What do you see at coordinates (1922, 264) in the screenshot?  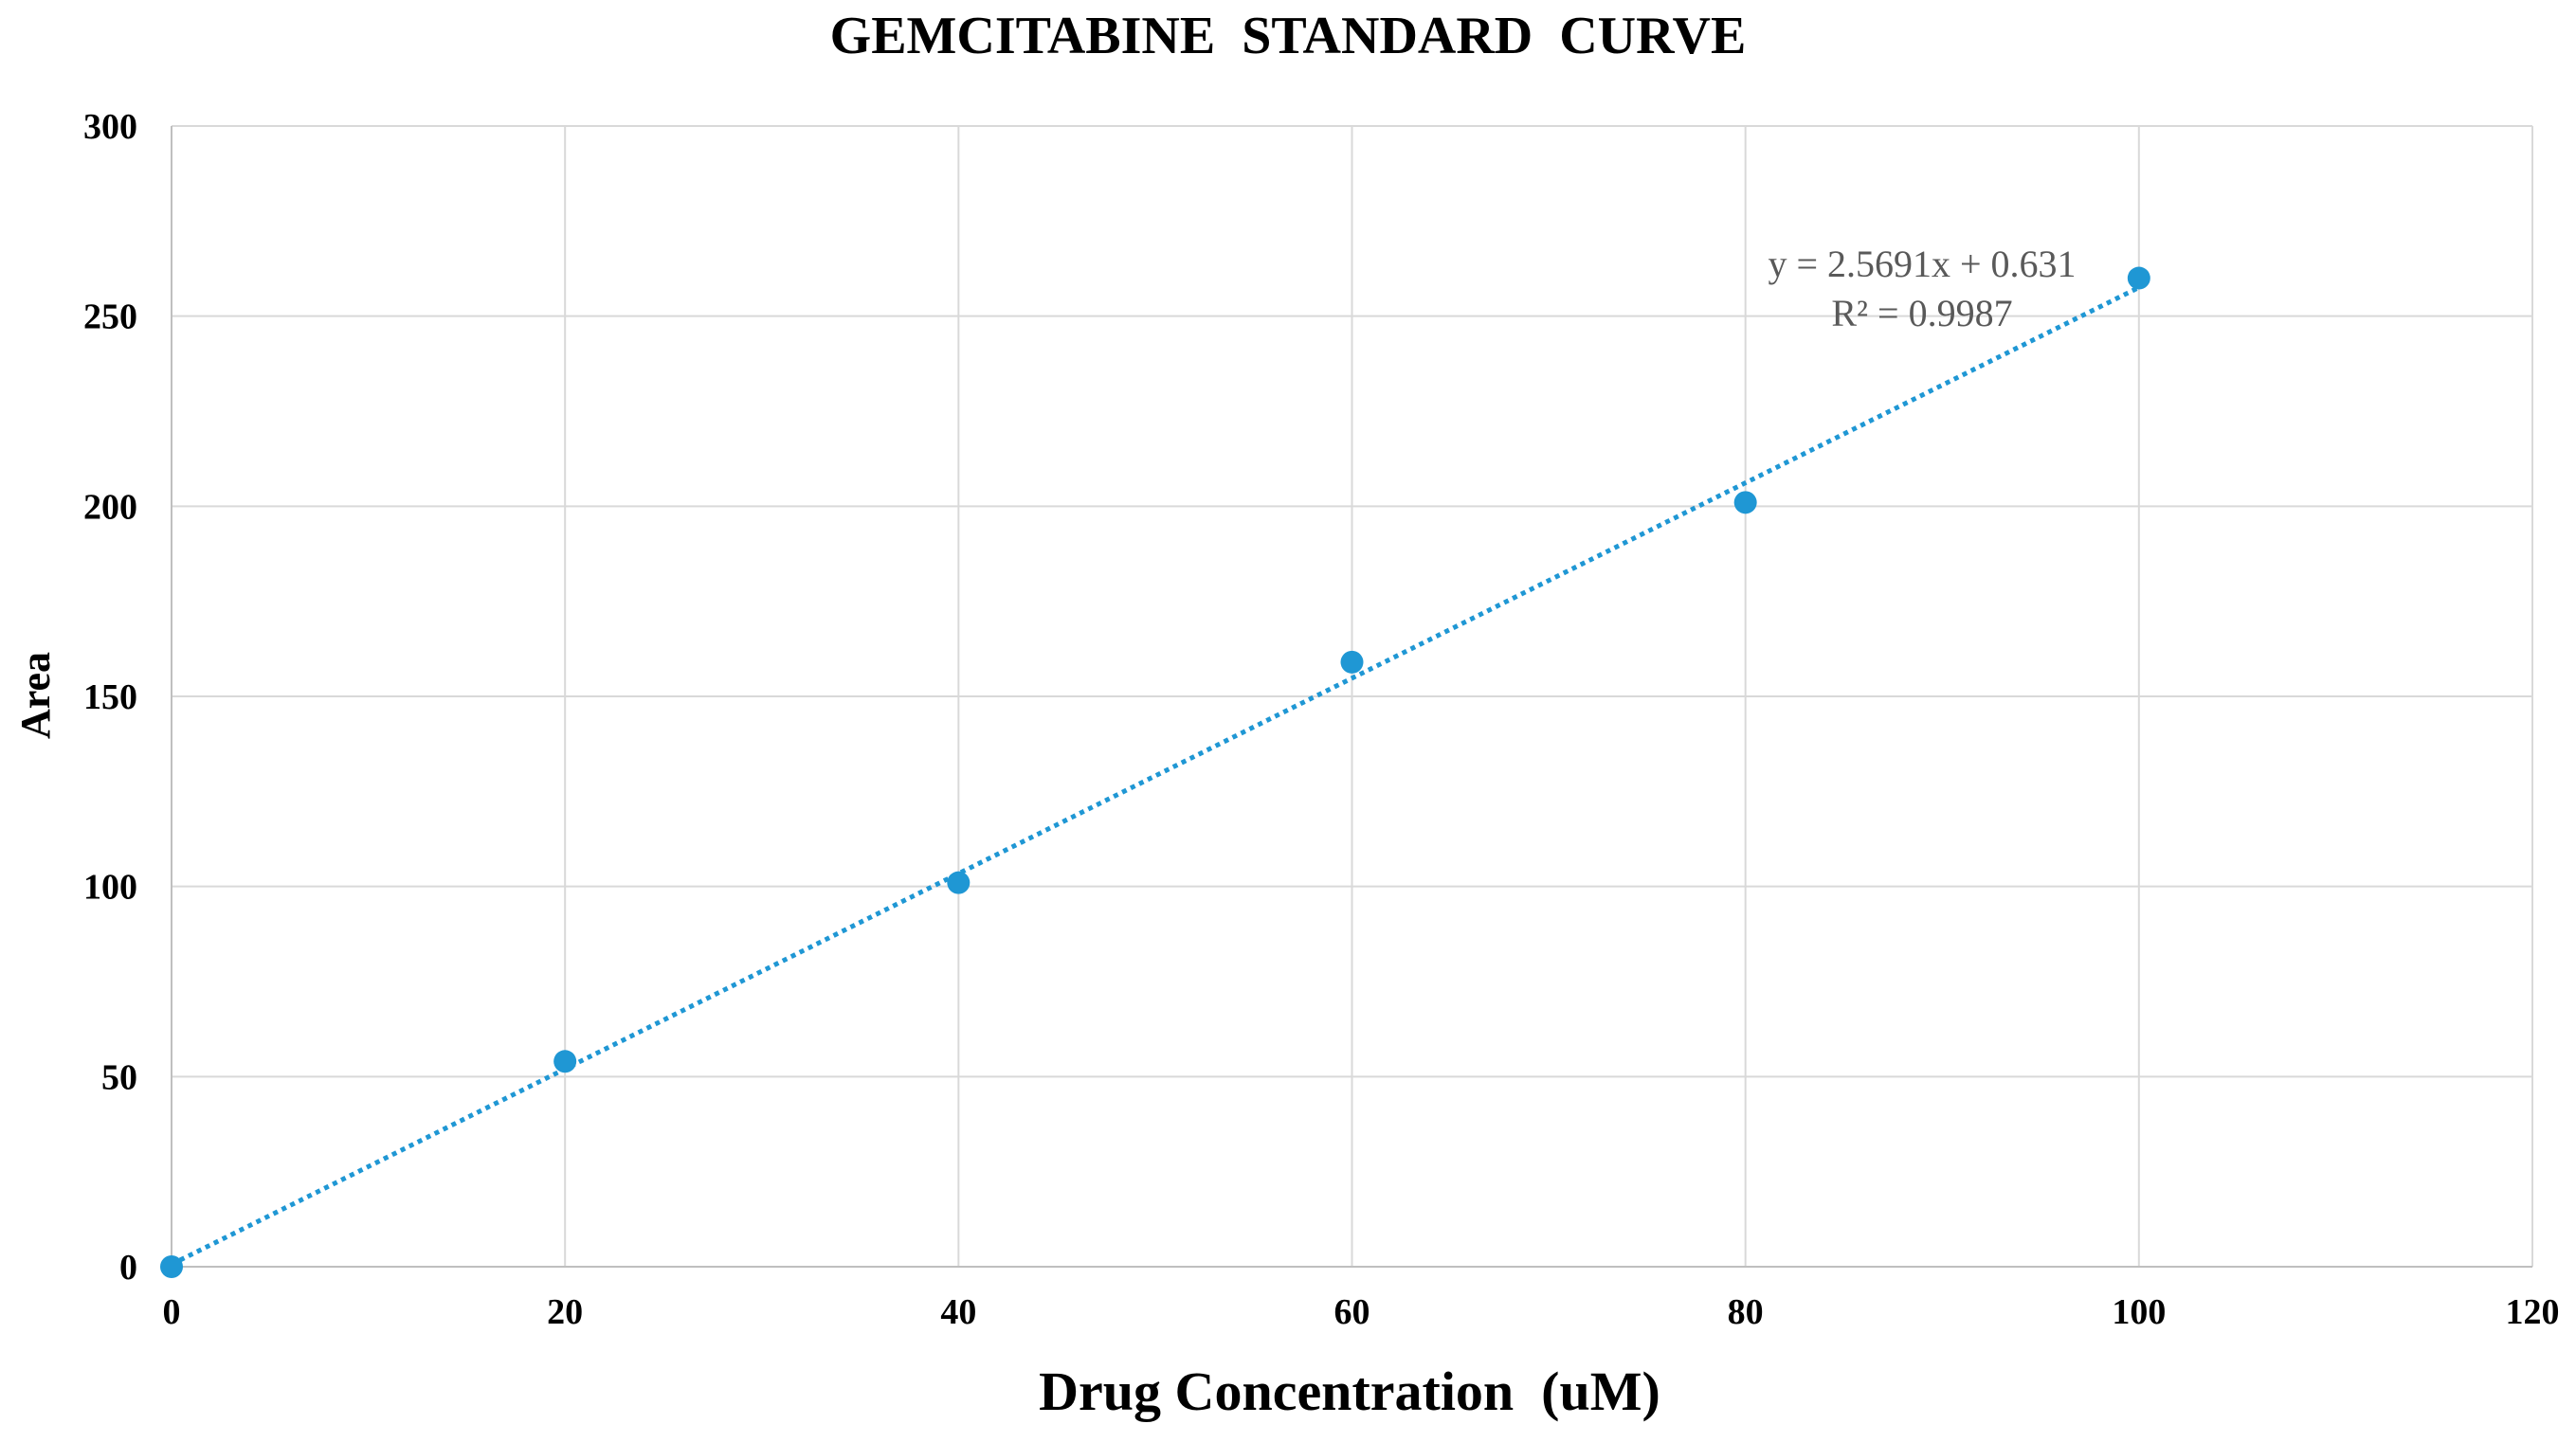 I see `trendline-equation: y = 2.5691x + 0.631` at bounding box center [1922, 264].